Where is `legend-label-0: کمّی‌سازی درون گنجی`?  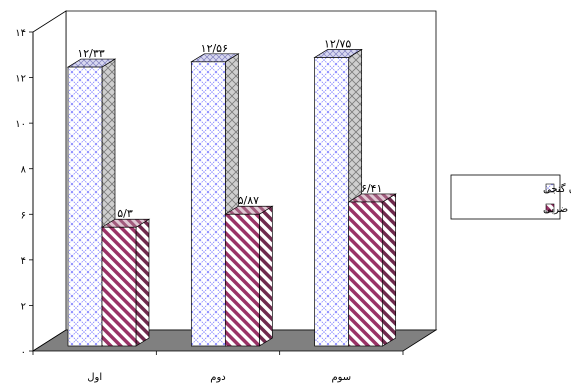
legend-label-0: کمّی‌سازی درون گنجی is located at coordinates (557, 189).